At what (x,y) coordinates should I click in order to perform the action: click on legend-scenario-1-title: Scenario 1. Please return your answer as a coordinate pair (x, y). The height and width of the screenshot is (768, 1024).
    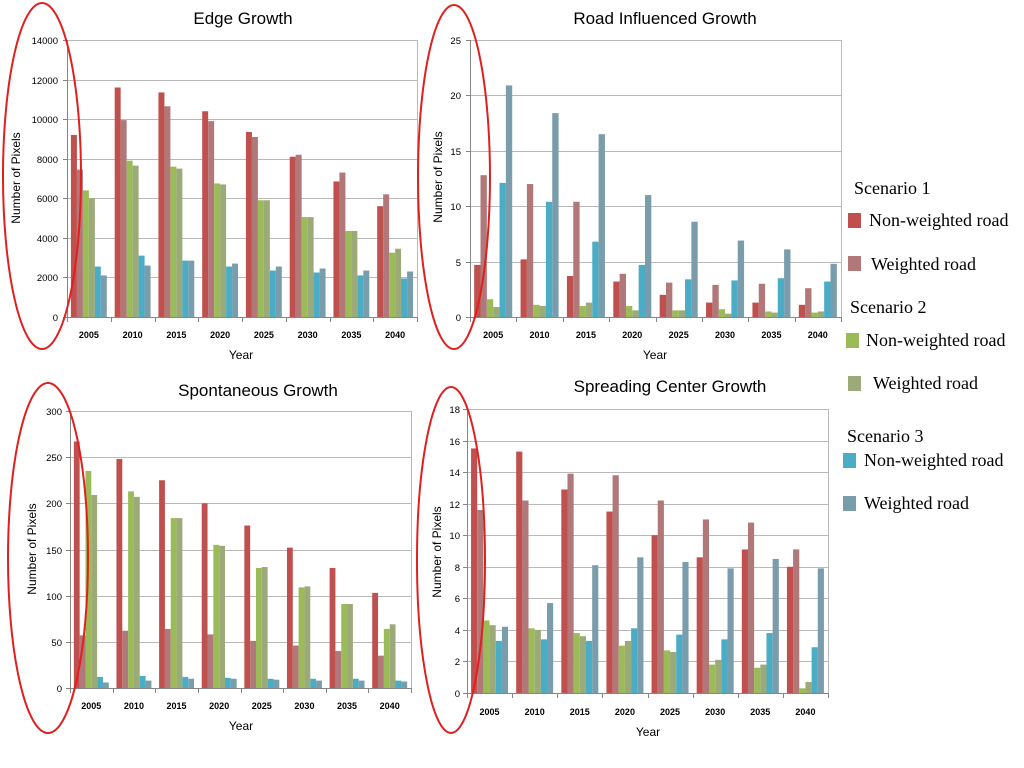
    Looking at the image, I should click on (892, 188).